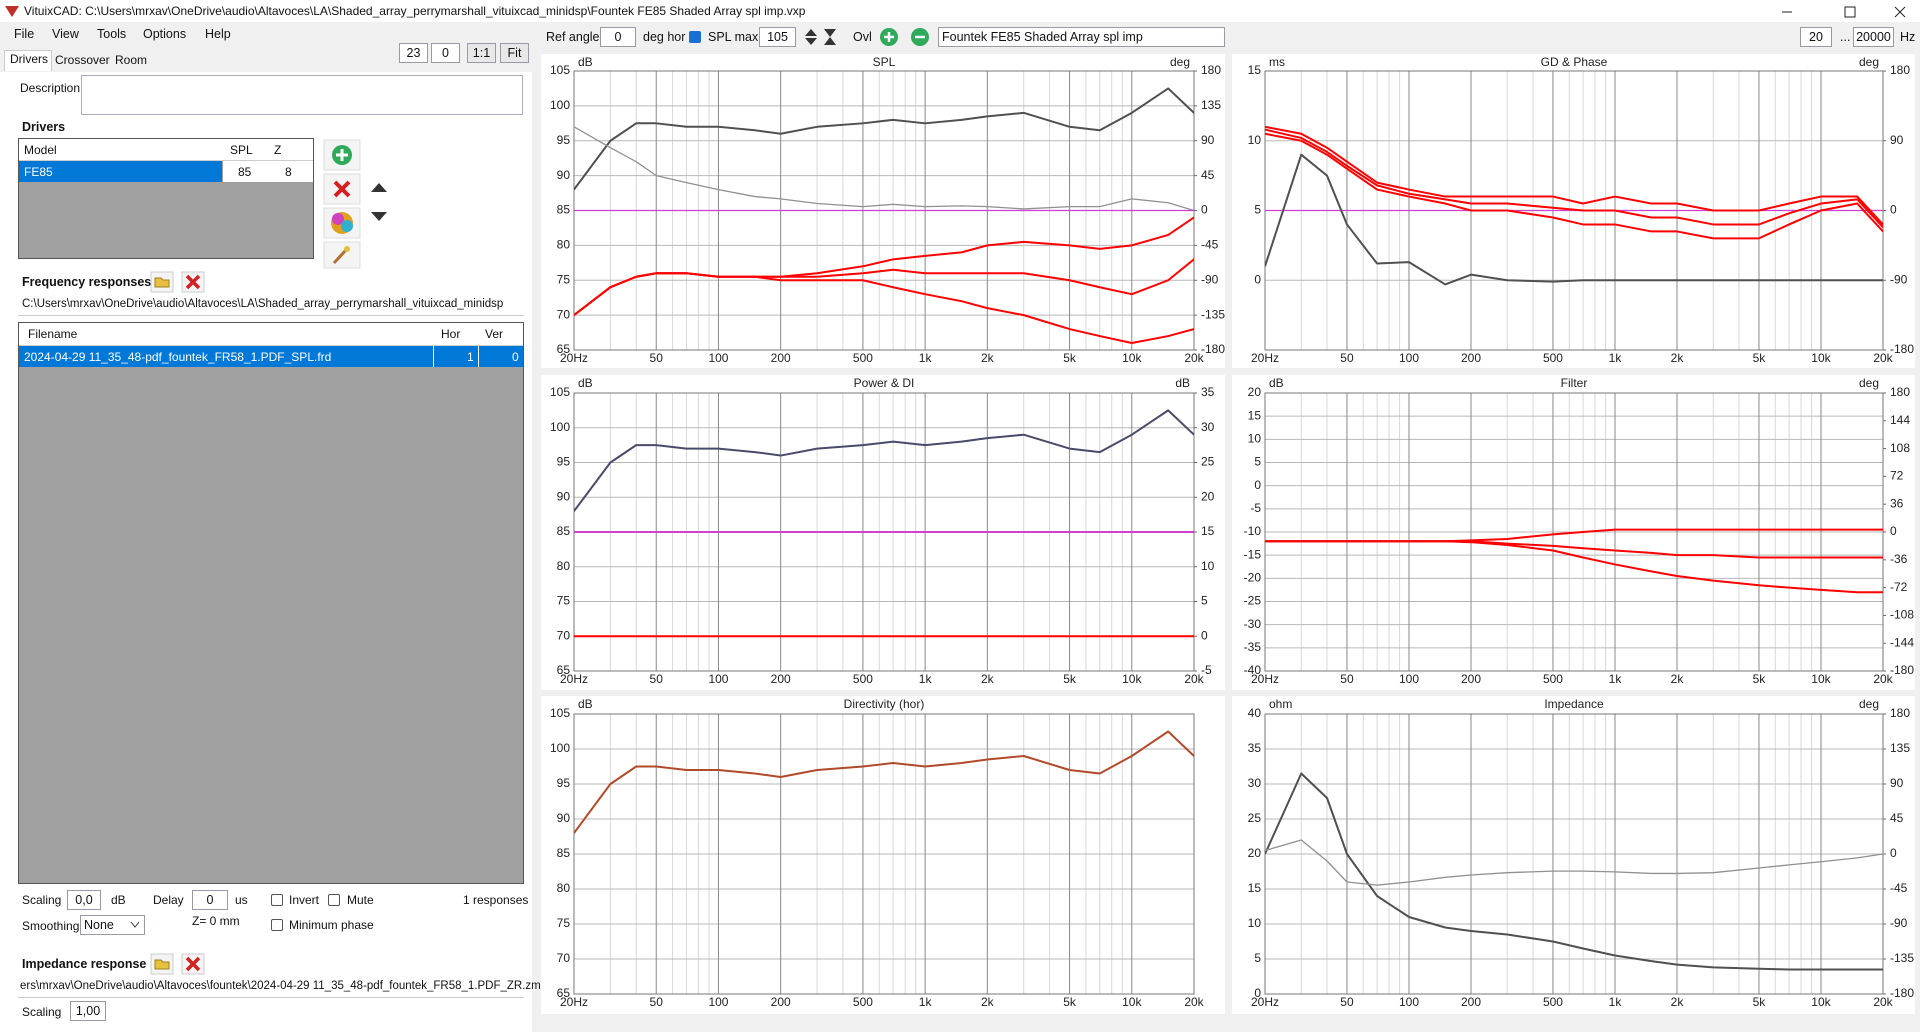 The height and width of the screenshot is (1032, 1920). Describe the element at coordinates (331, 925) in the screenshot. I see `minimum-phase-label: Minimum phase` at that location.